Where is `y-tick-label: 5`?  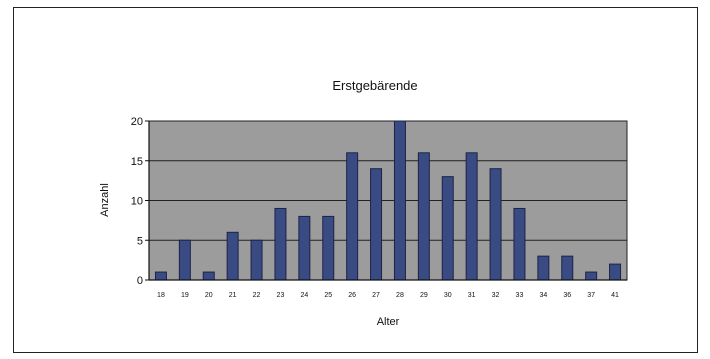
y-tick-label: 5 is located at coordinates (140, 241).